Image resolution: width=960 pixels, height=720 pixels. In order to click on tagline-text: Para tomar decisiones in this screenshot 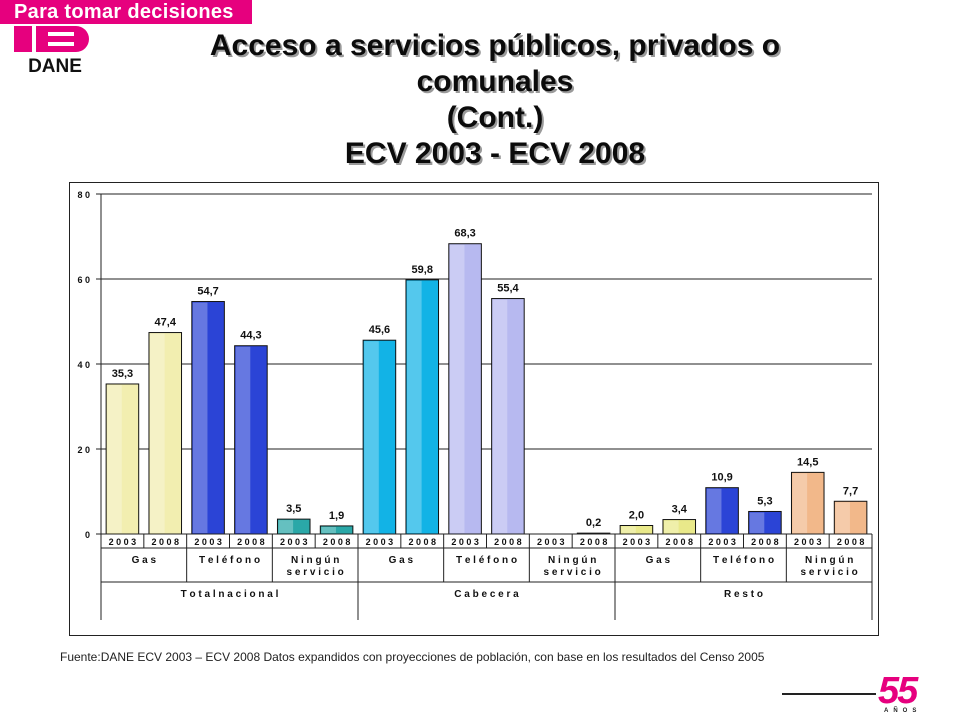, I will do `click(124, 12)`.